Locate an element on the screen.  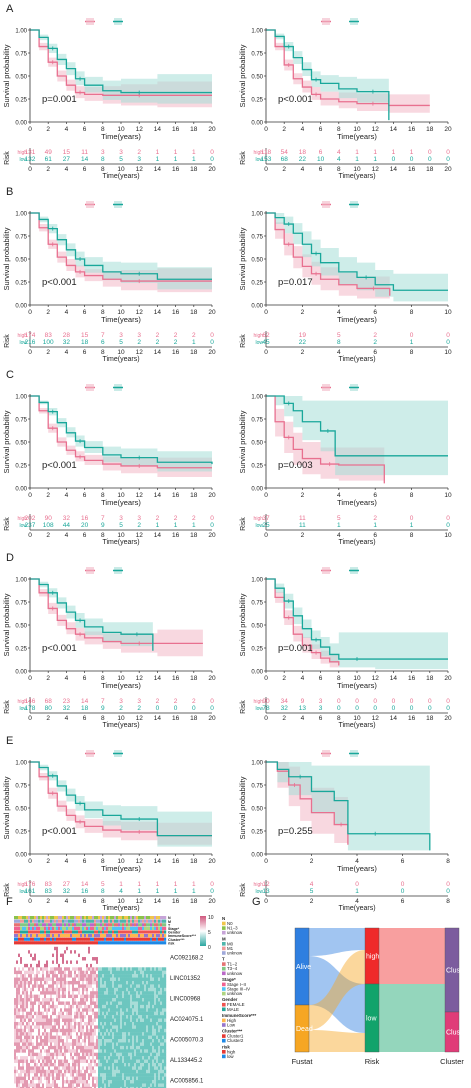
legend-item-label: High is located at coordinates (232, 1020).